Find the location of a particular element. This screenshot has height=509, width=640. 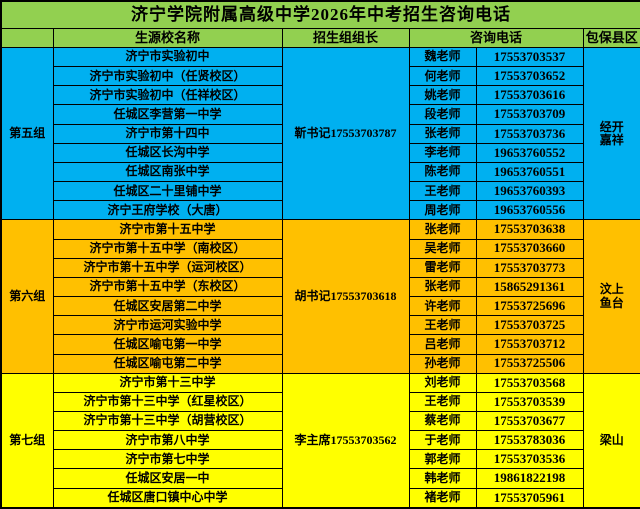

phone-number-cell: 17553703725 is located at coordinates (529, 325).